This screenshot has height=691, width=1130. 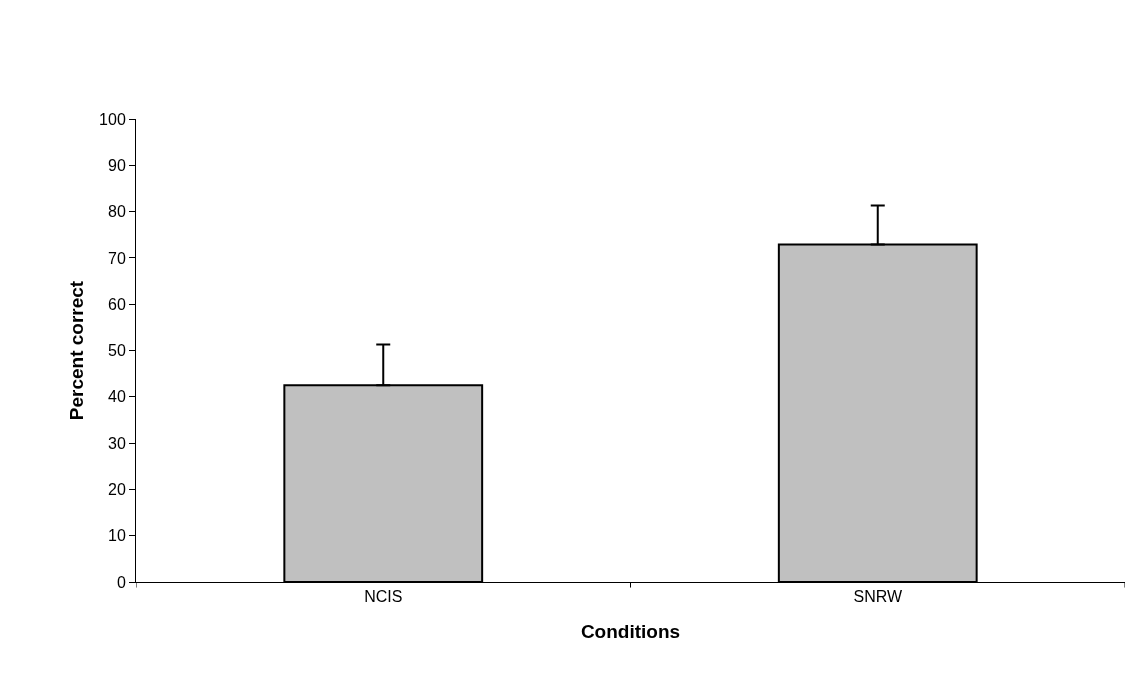 I want to click on x-tick-label: NCIS, so click(x=383, y=597).